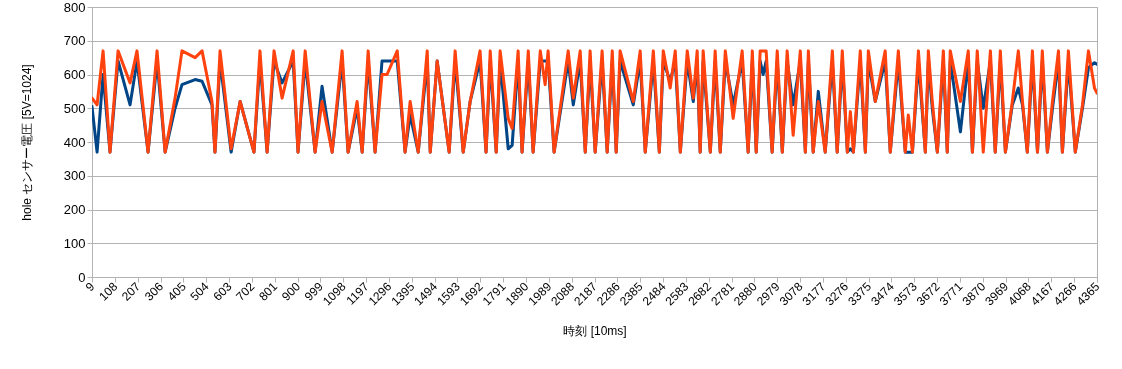 The width and height of the screenshot is (1122, 369). I want to click on x-tick-label: 603, so click(222, 291).